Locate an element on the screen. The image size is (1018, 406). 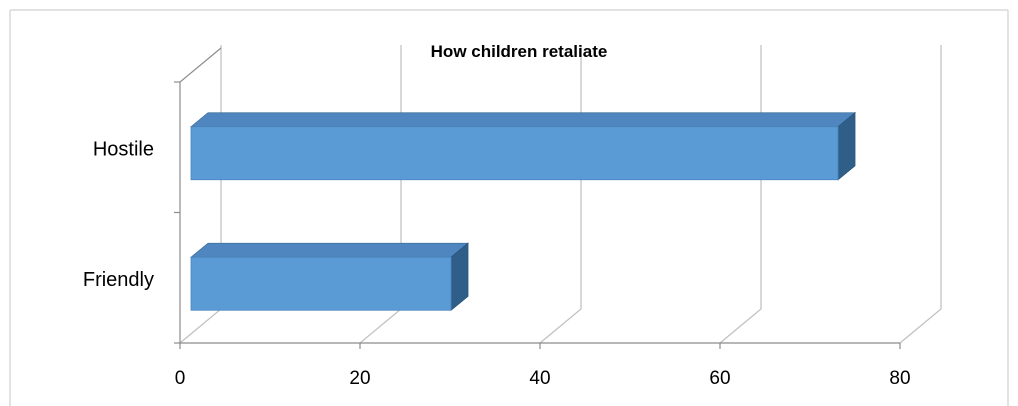
chart-title: How children retaliate is located at coordinates (519, 51).